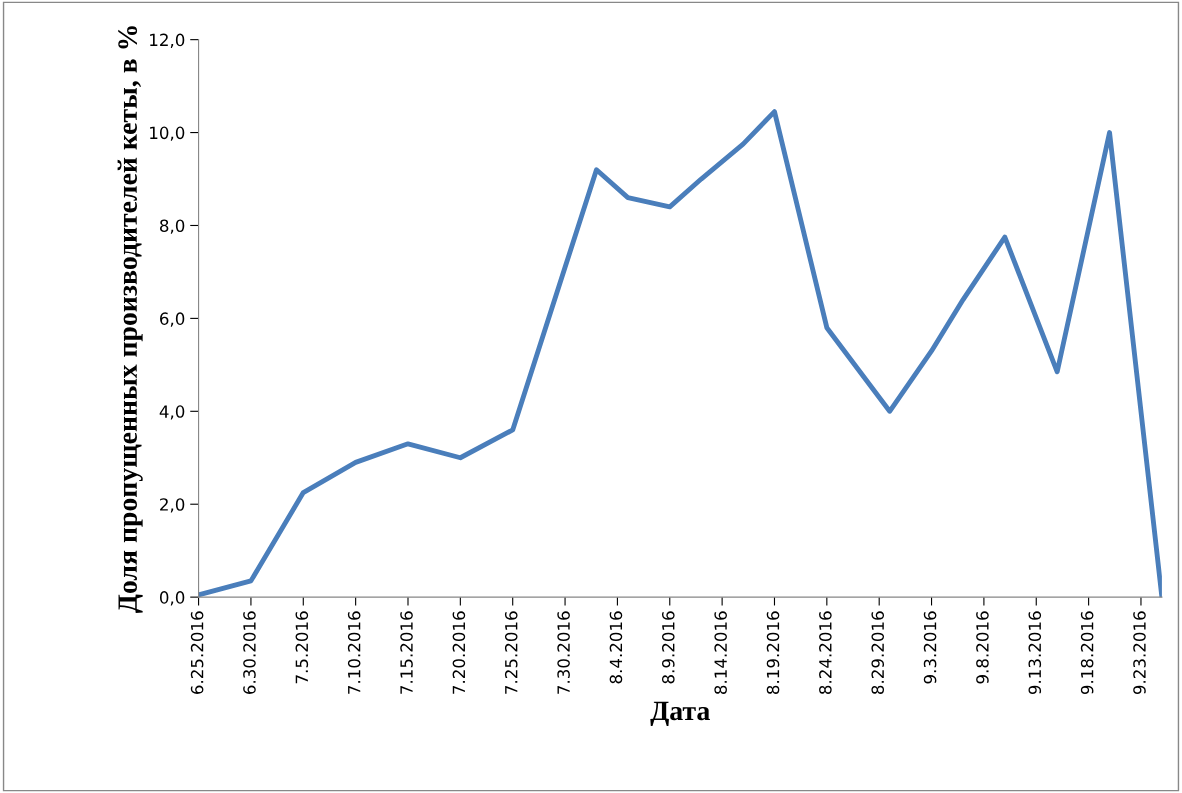 The height and width of the screenshot is (793, 1182). I want to click on x-tick-label: 7.15.2016, so click(406, 652).